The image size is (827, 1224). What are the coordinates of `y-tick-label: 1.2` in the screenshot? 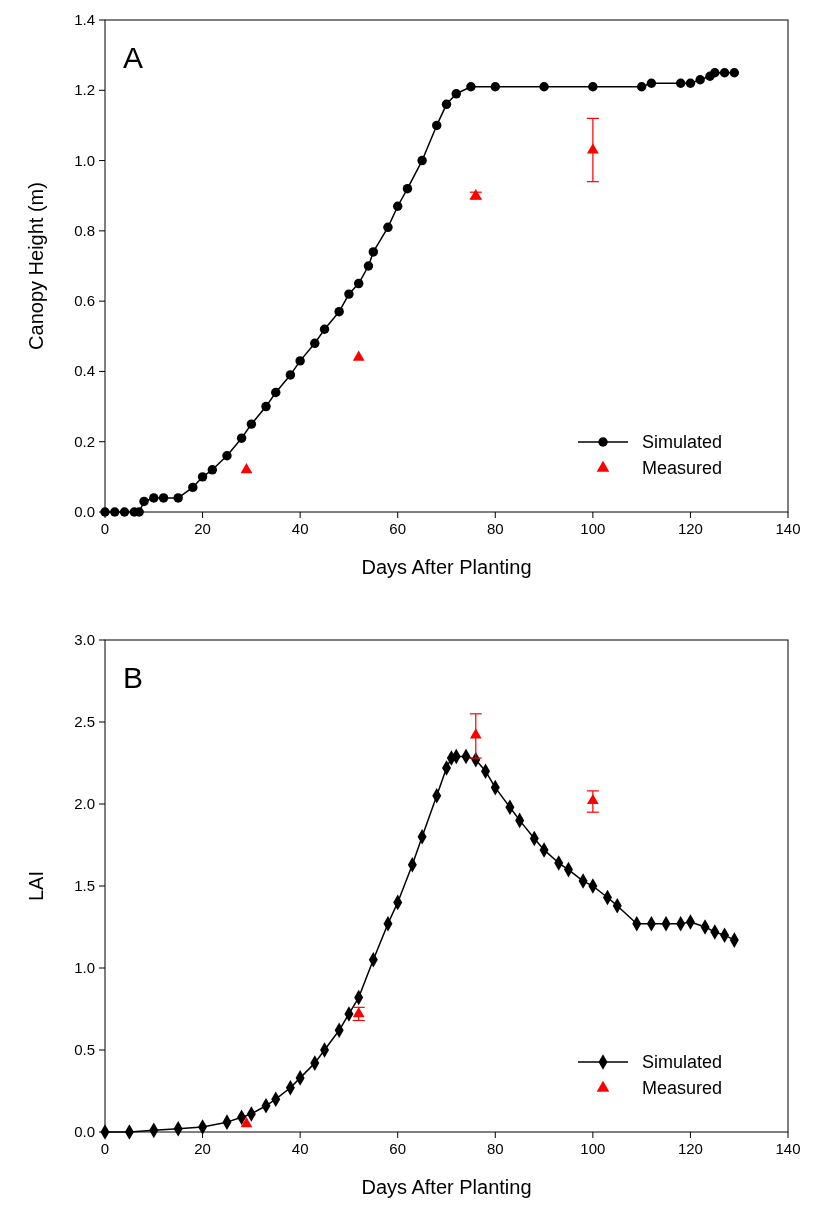 It's located at (84, 90).